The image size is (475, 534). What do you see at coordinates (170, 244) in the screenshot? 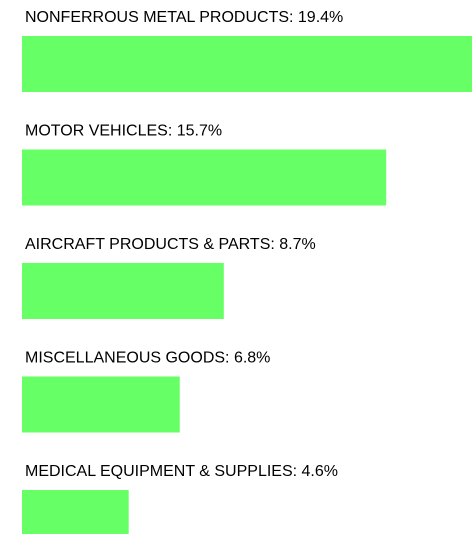
I see `bar-label: AIRCRAFT PRODUCTS & PARTS: 8.7%` at bounding box center [170, 244].